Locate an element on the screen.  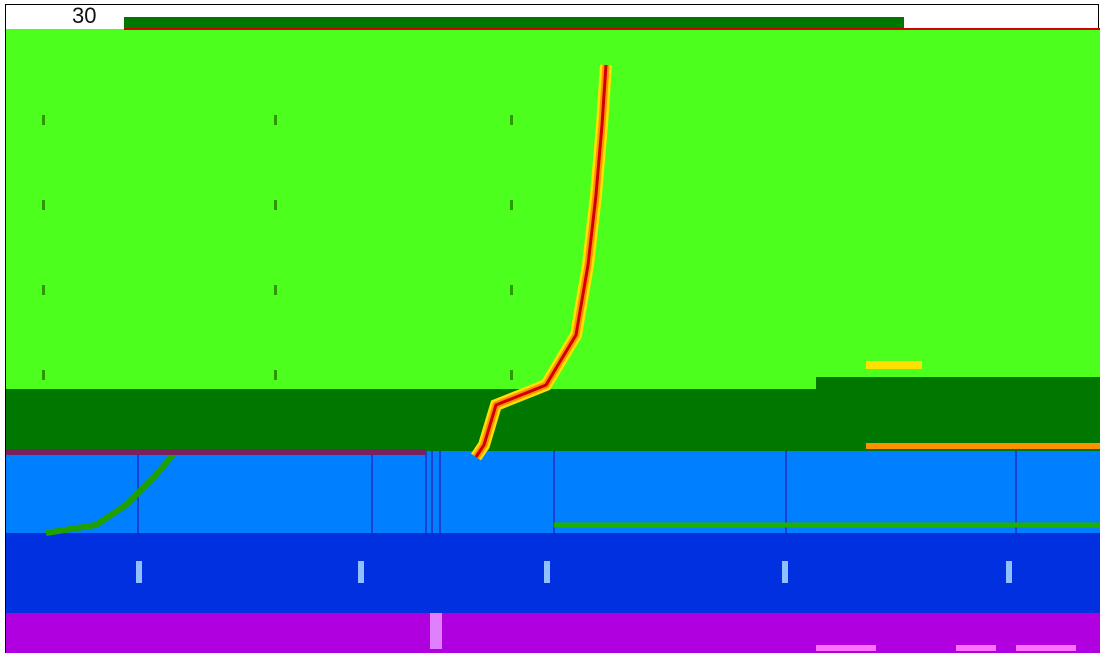
right-bulge-highlight is located at coordinates (894, 365).